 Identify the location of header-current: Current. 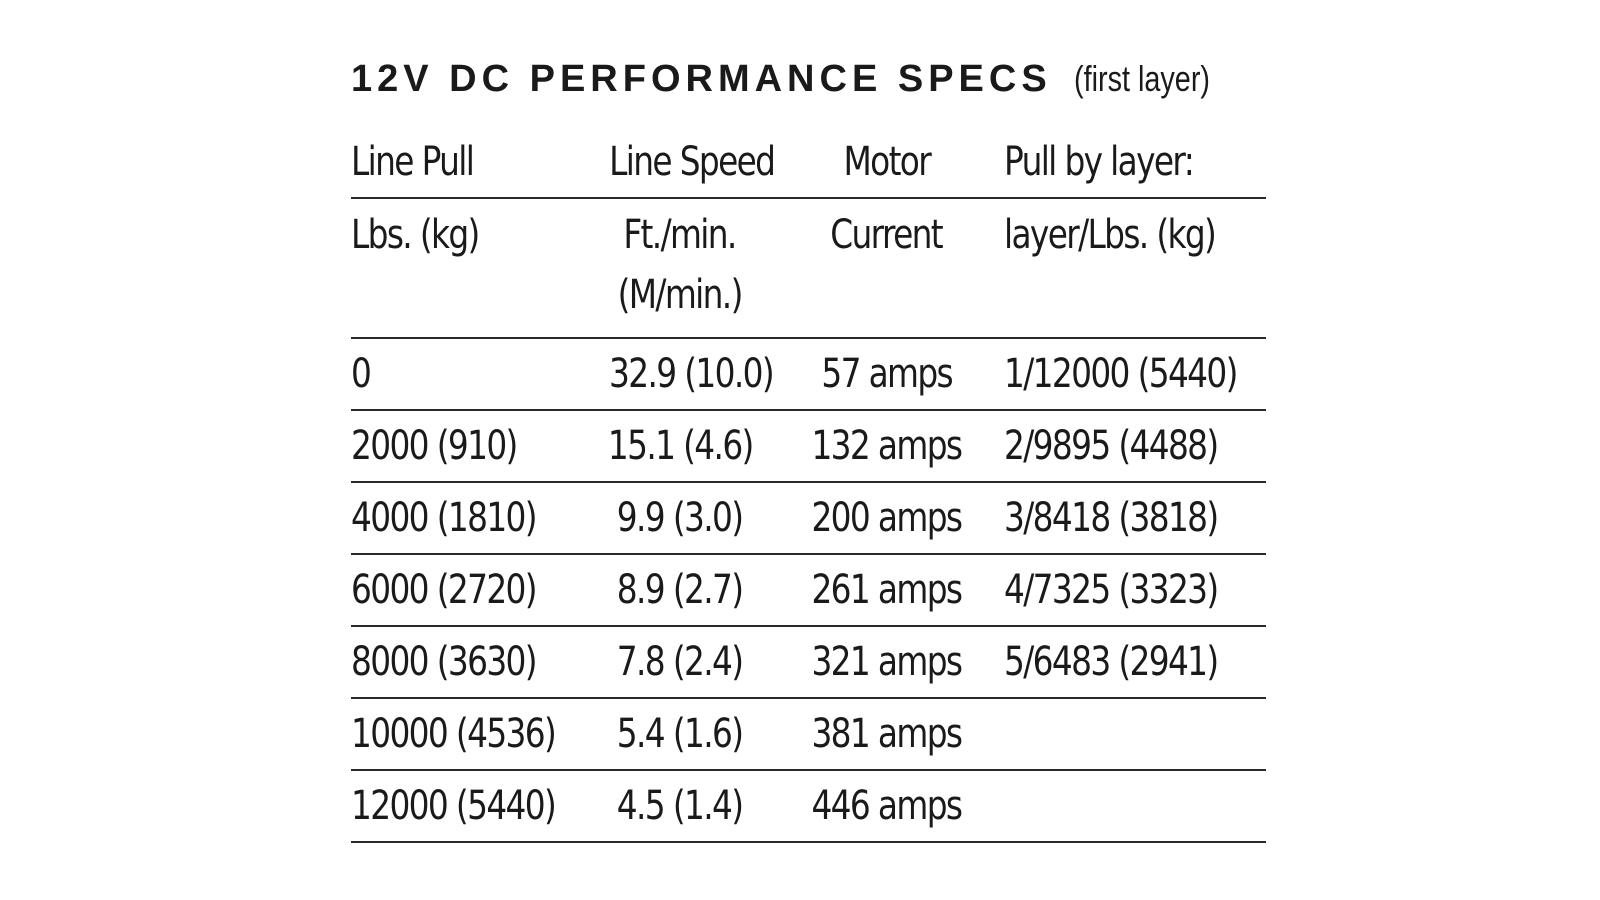
(886, 268).